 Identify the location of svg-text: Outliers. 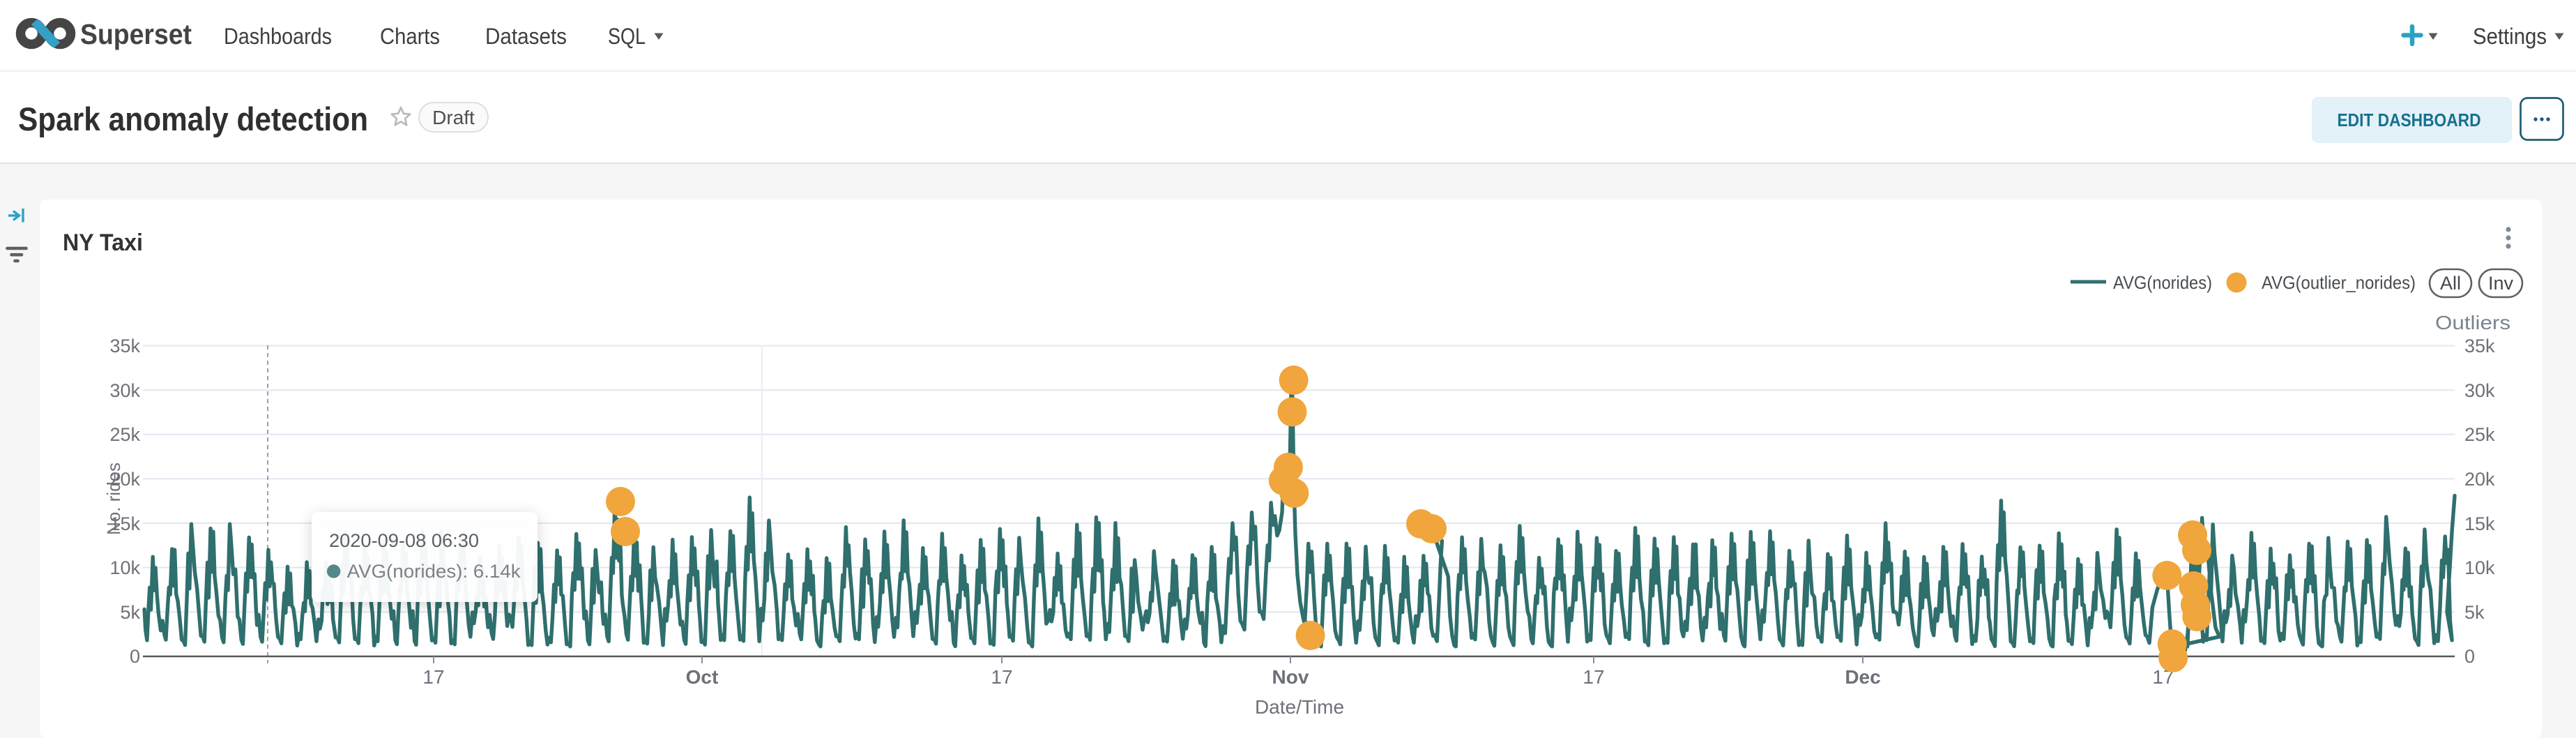
(2473, 322).